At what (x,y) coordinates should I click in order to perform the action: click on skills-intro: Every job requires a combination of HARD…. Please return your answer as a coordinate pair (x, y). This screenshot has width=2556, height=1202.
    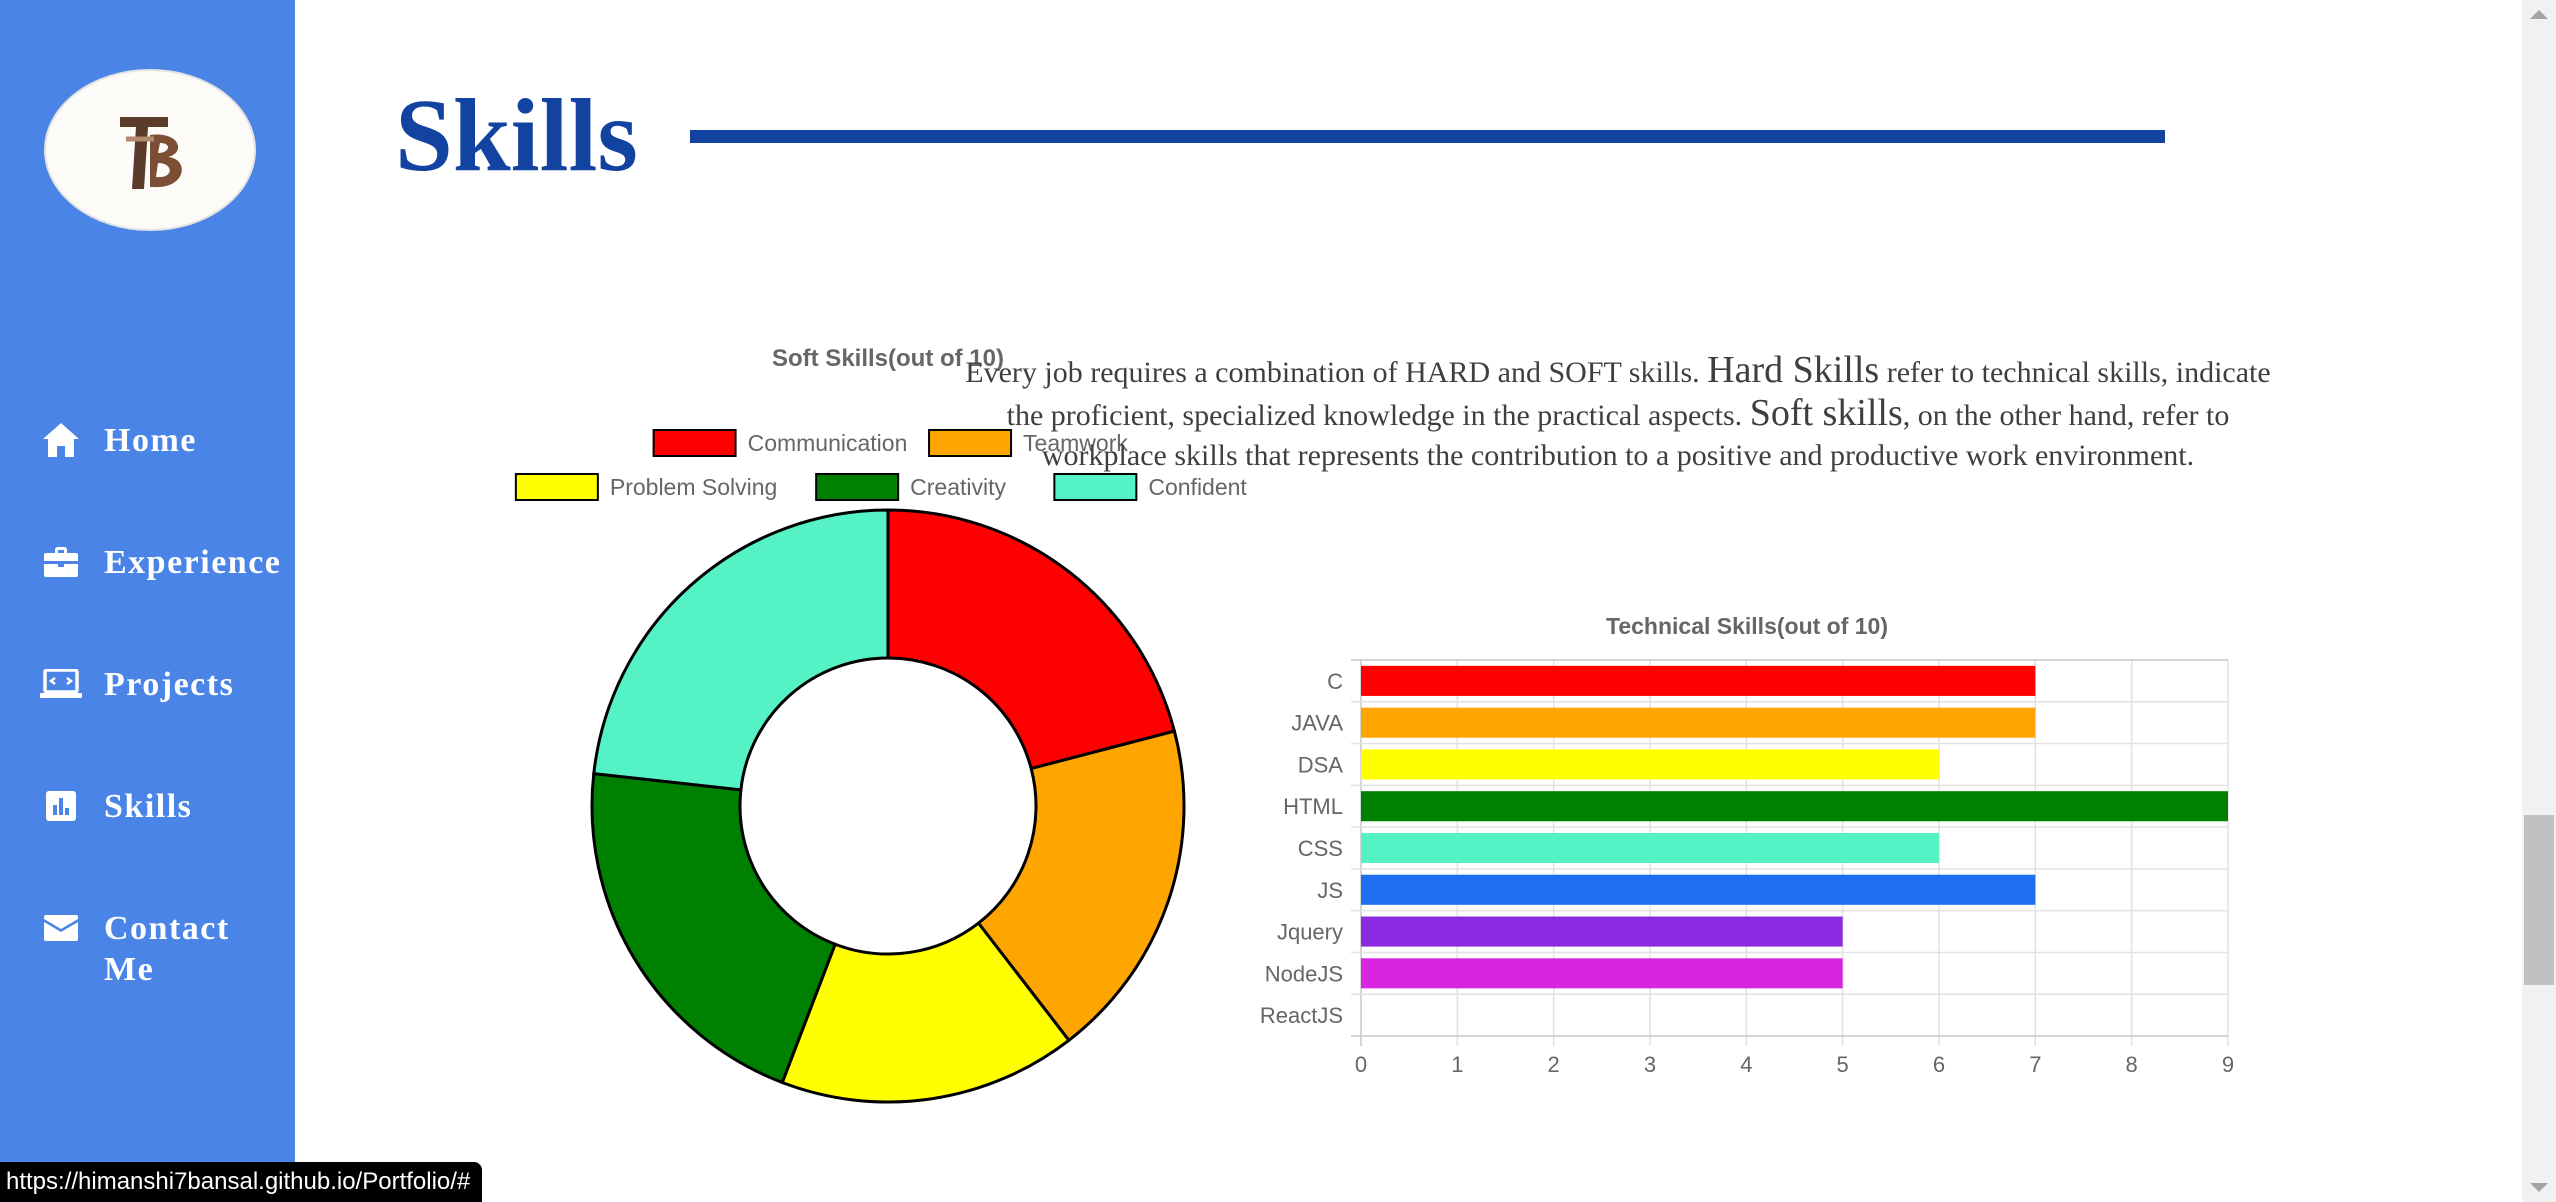
    Looking at the image, I should click on (1618, 413).